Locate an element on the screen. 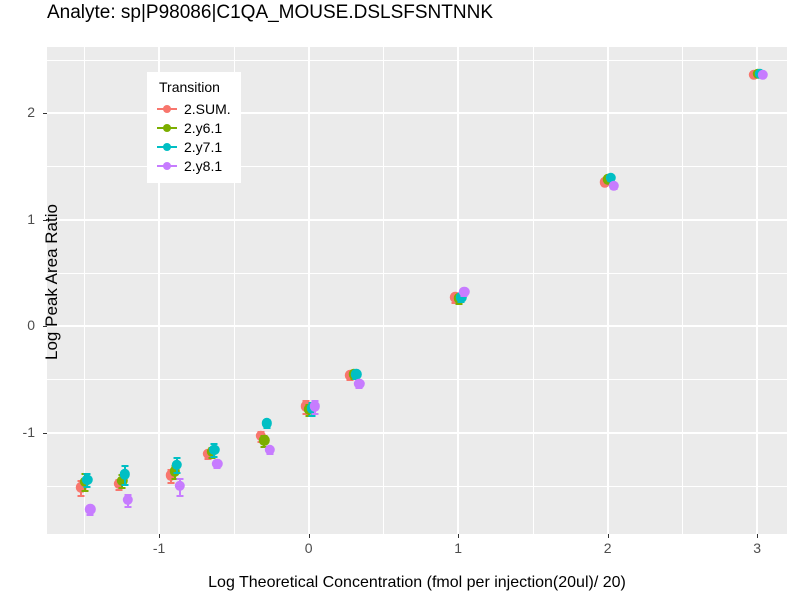 This screenshot has height=600, width=800. legend: Transition 2.SUM. 2.y6.1 2.y7.1 2.y8.1 is located at coordinates (194, 127).